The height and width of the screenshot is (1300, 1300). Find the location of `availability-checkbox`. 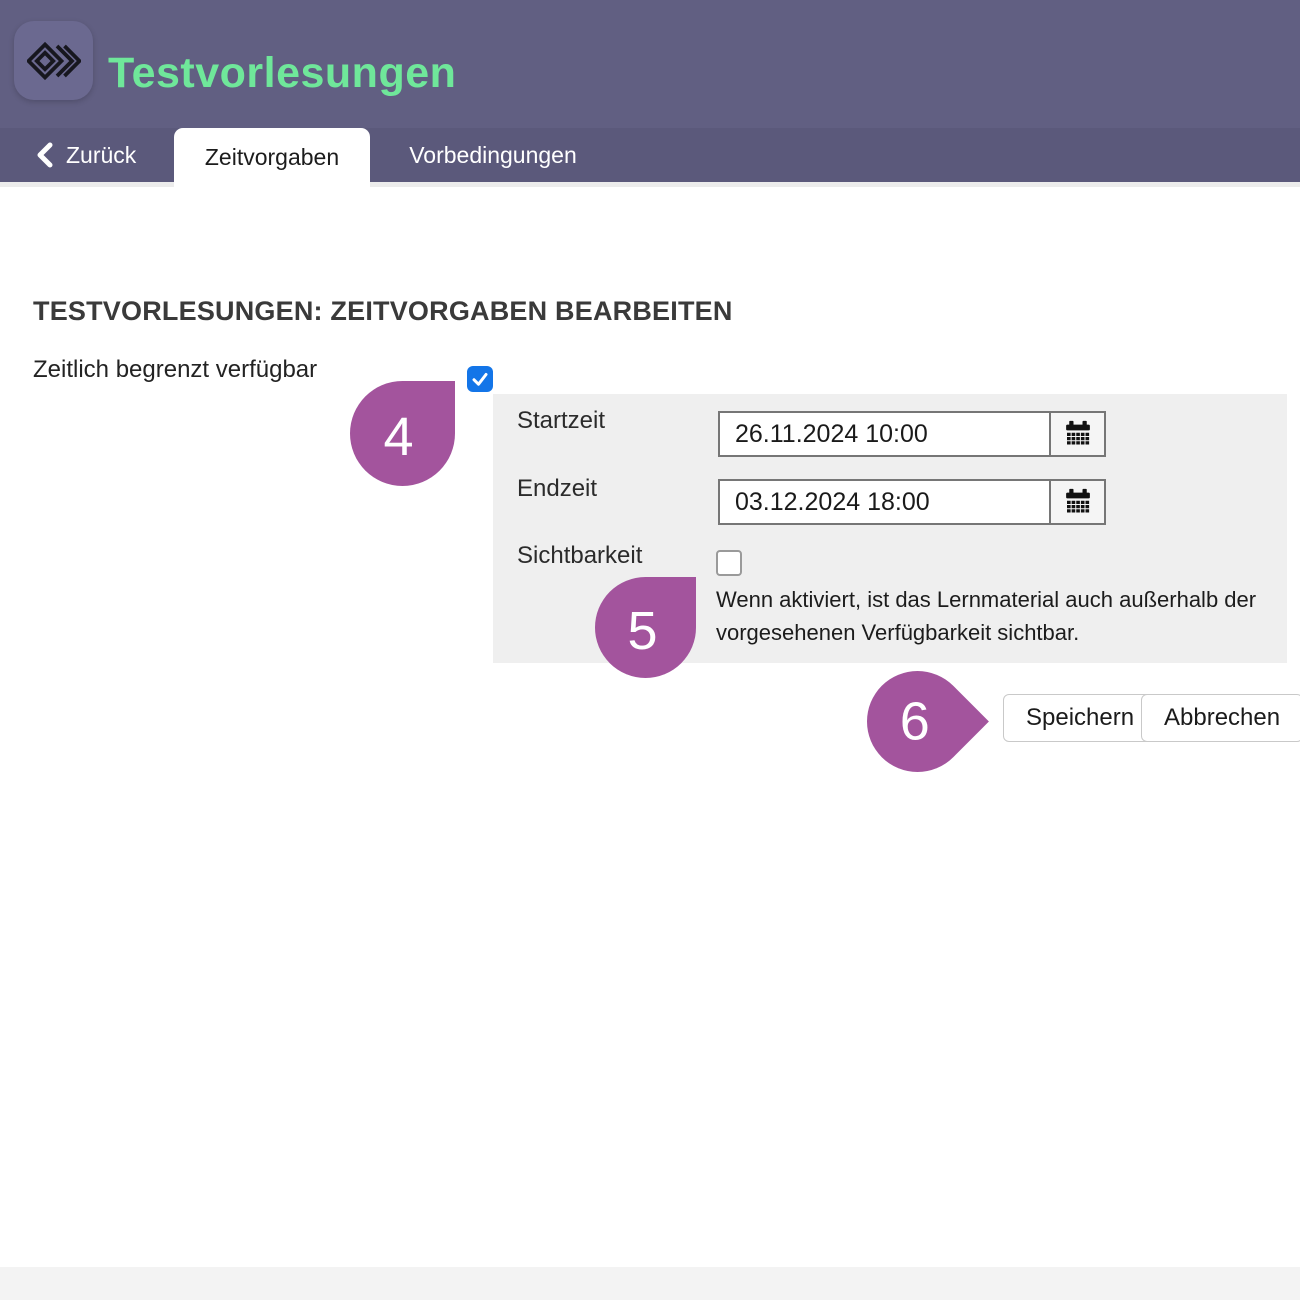

availability-checkbox is located at coordinates (480, 379).